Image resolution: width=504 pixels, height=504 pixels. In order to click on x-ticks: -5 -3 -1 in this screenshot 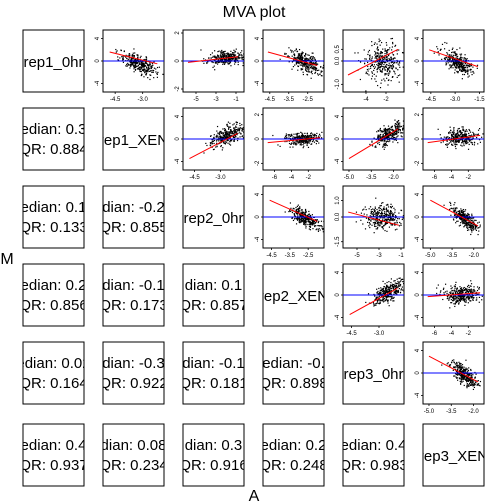, I will do `click(379, 253)`.